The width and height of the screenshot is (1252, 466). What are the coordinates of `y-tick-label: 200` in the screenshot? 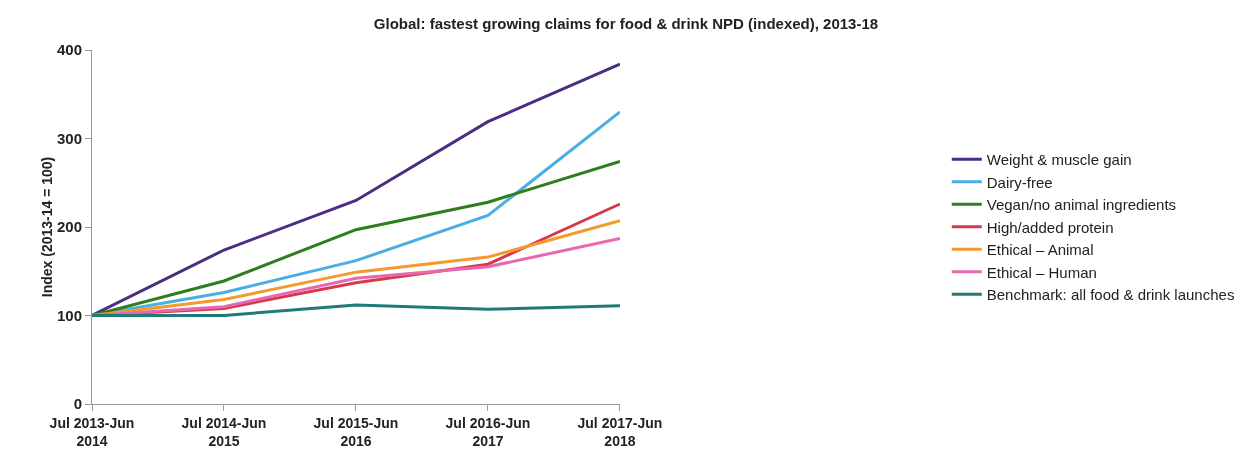 It's located at (69, 227).